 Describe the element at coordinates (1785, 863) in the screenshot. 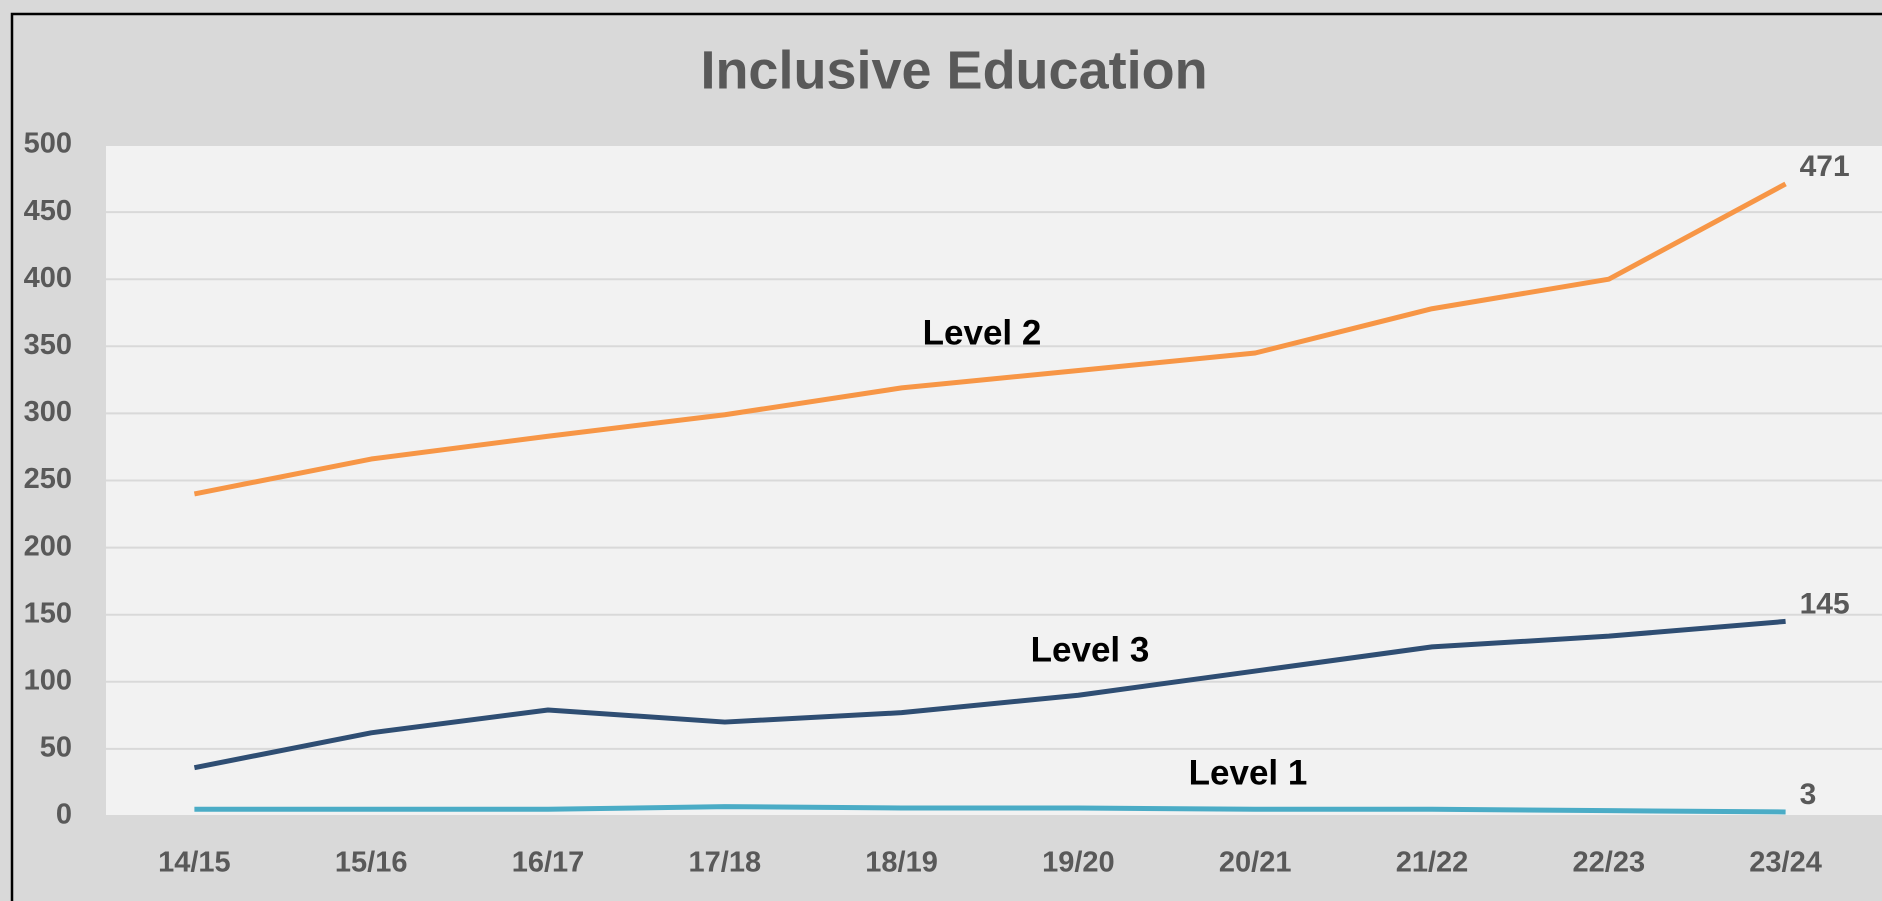

I see `x-tick-label: 23/24` at that location.